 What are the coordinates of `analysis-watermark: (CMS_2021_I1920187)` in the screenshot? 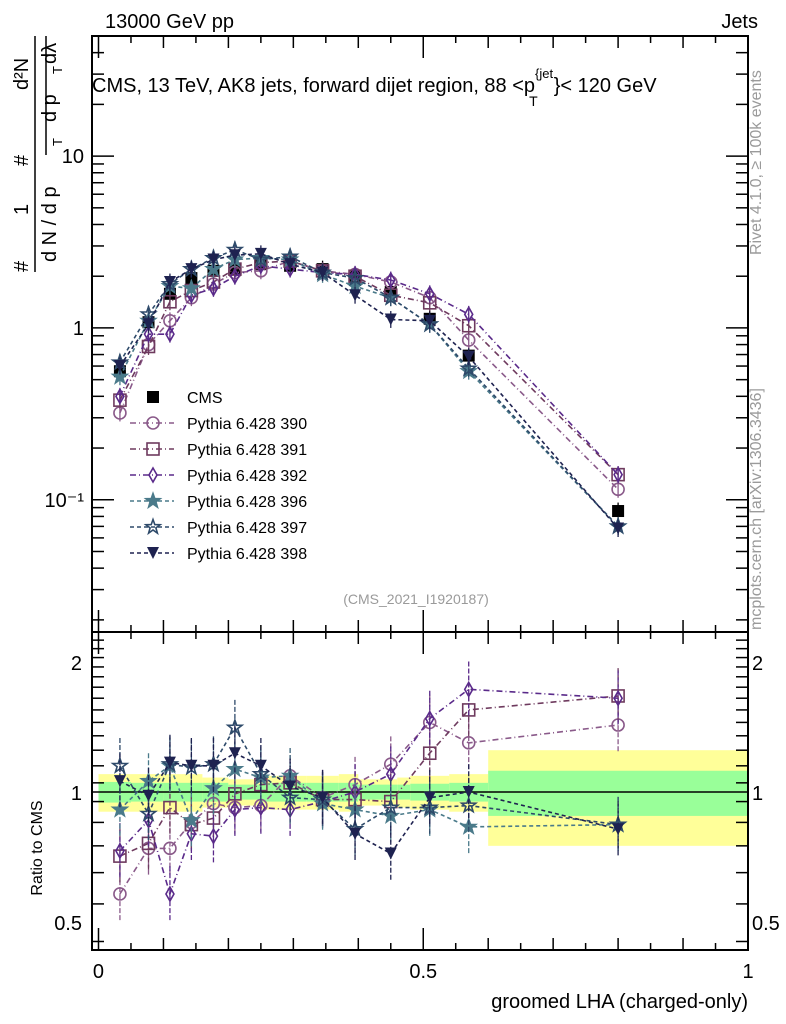 It's located at (416, 599).